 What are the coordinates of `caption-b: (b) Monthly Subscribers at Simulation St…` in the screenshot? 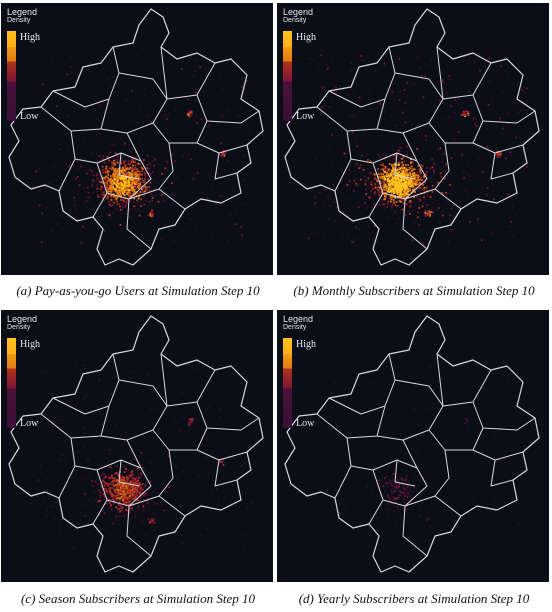 It's located at (414, 290).